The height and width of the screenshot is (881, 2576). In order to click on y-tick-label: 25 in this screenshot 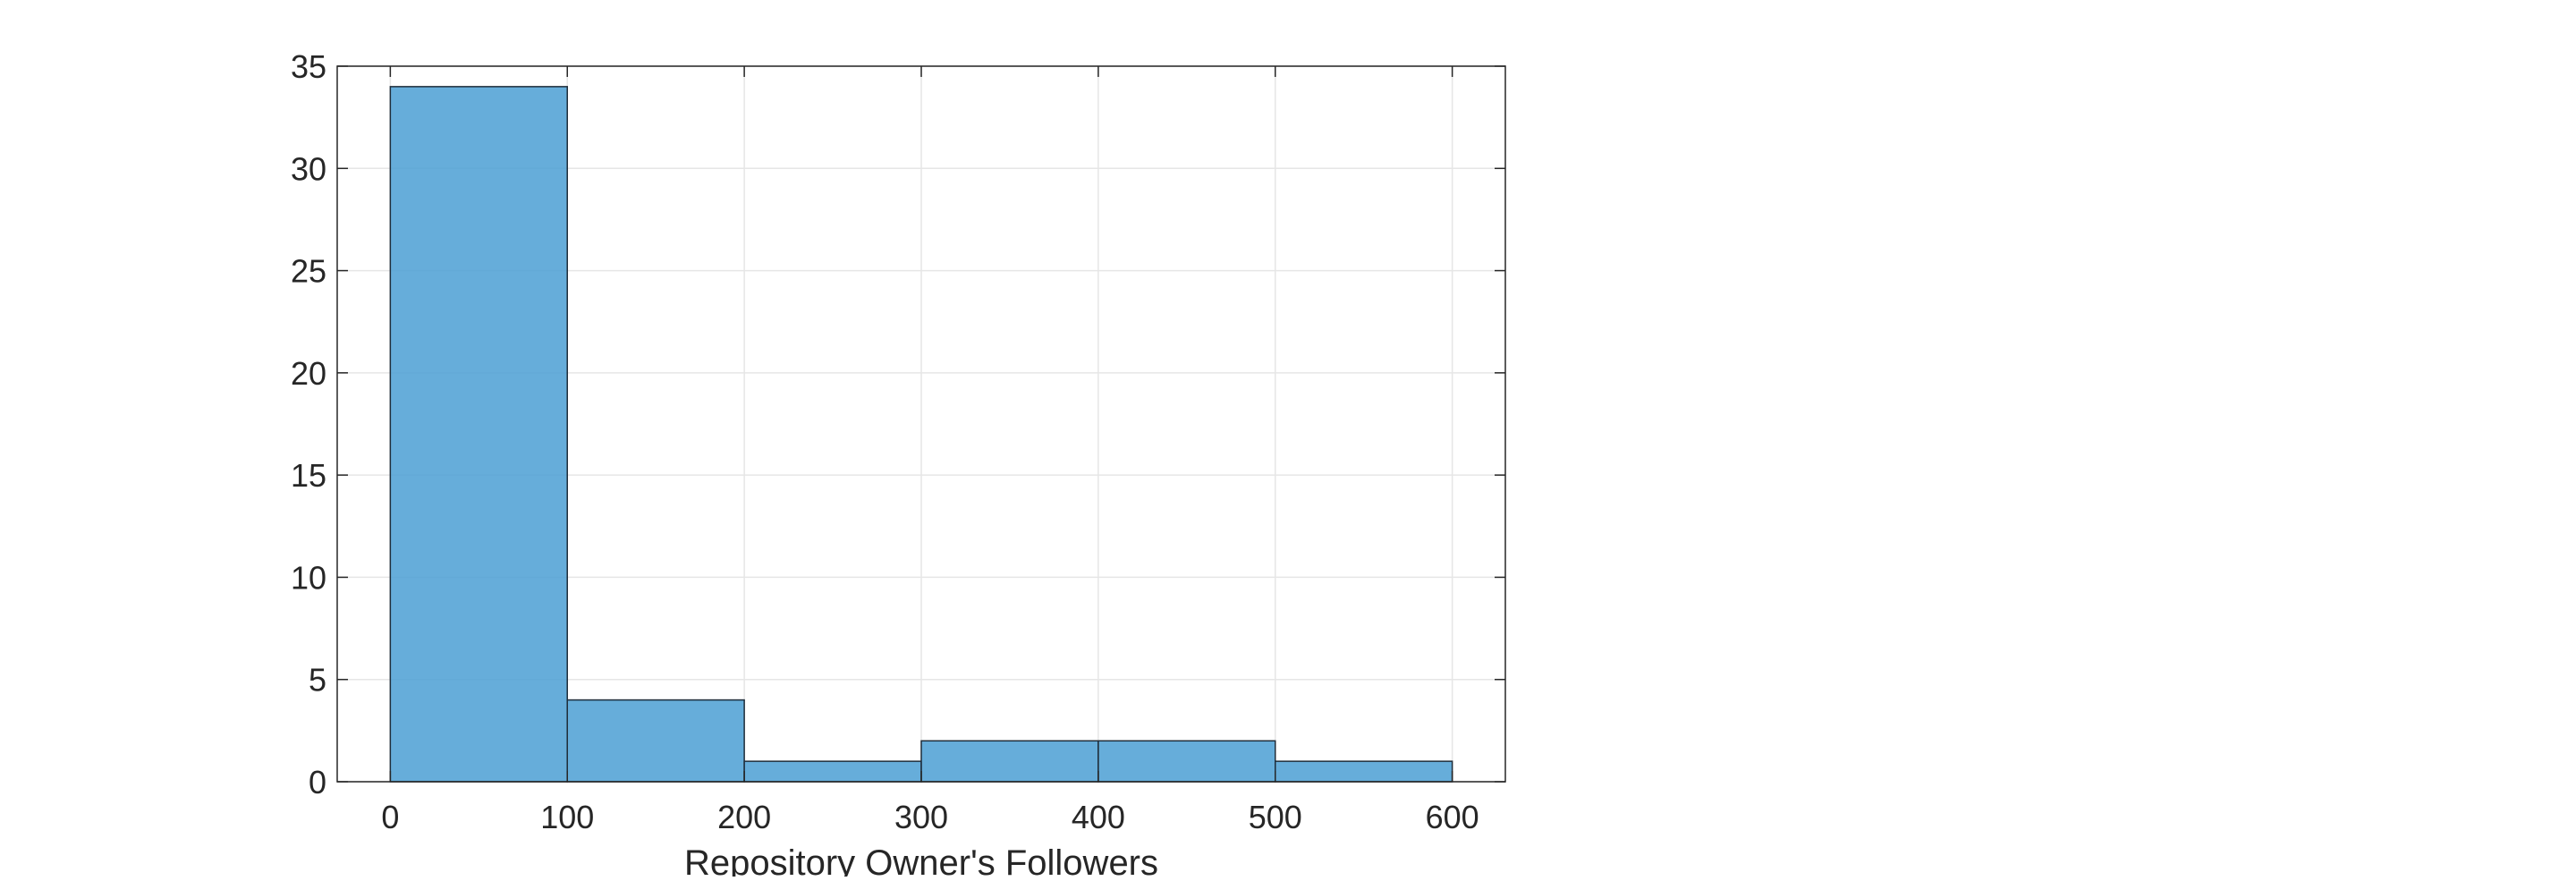, I will do `click(308, 271)`.